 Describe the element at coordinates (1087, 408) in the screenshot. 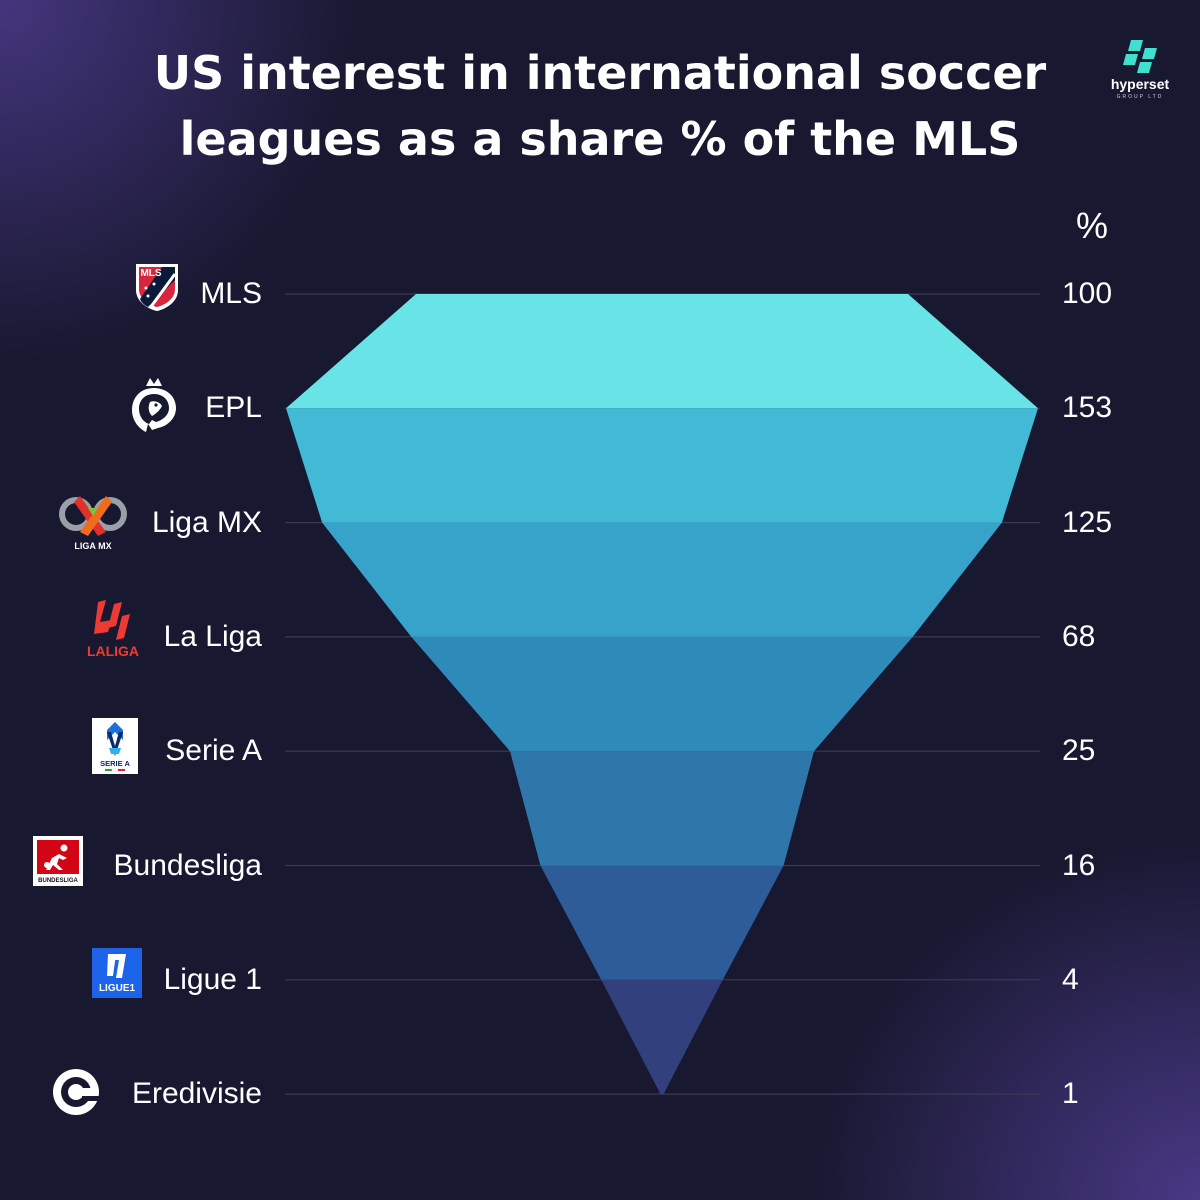

I see `value-label-epl: 153` at that location.